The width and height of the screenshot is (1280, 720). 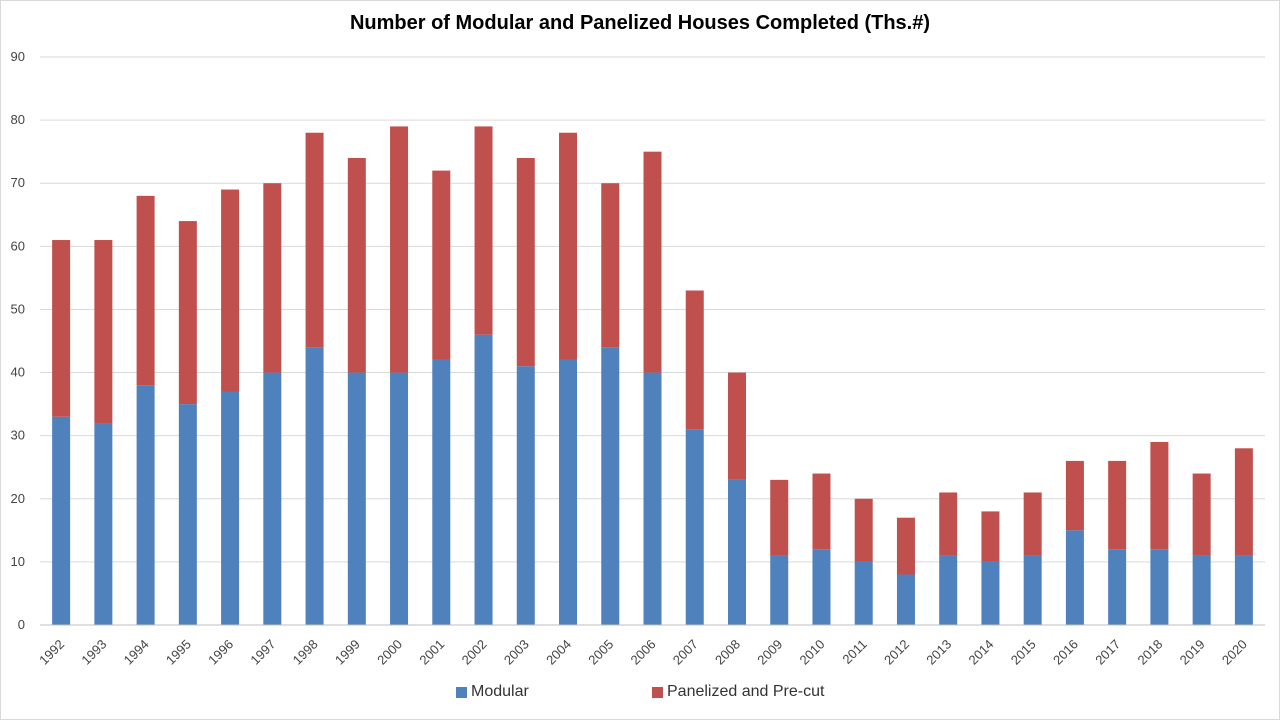 I want to click on legend-item-panelized: Panelized and Pre-cut, so click(x=738, y=692).